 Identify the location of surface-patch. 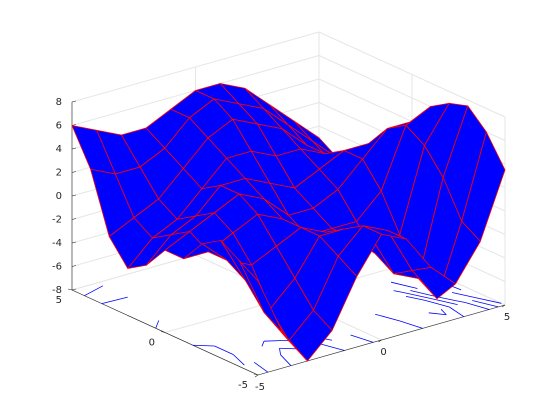
(261, 297).